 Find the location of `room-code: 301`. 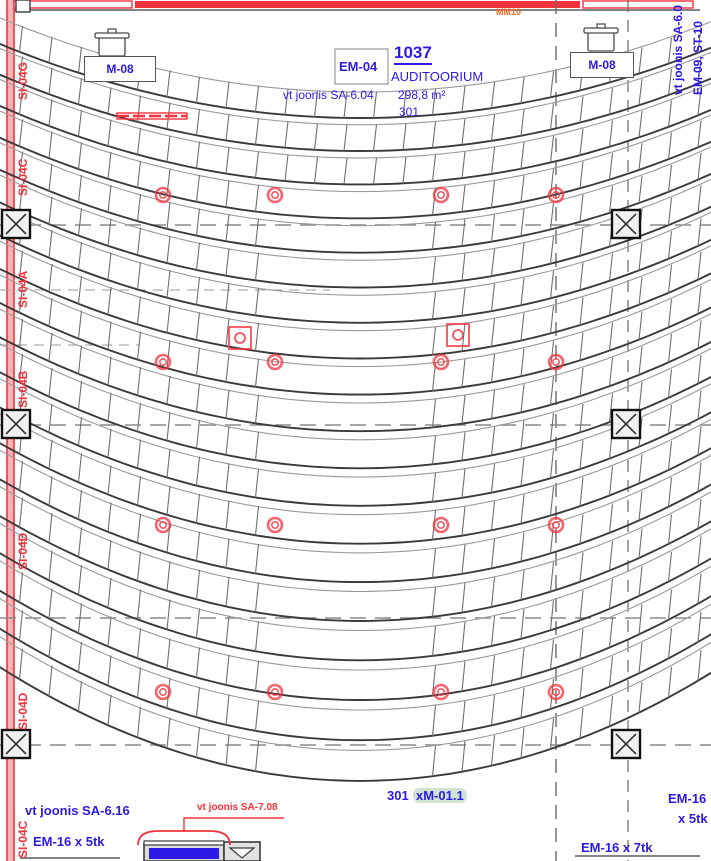

room-code: 301 is located at coordinates (409, 112).